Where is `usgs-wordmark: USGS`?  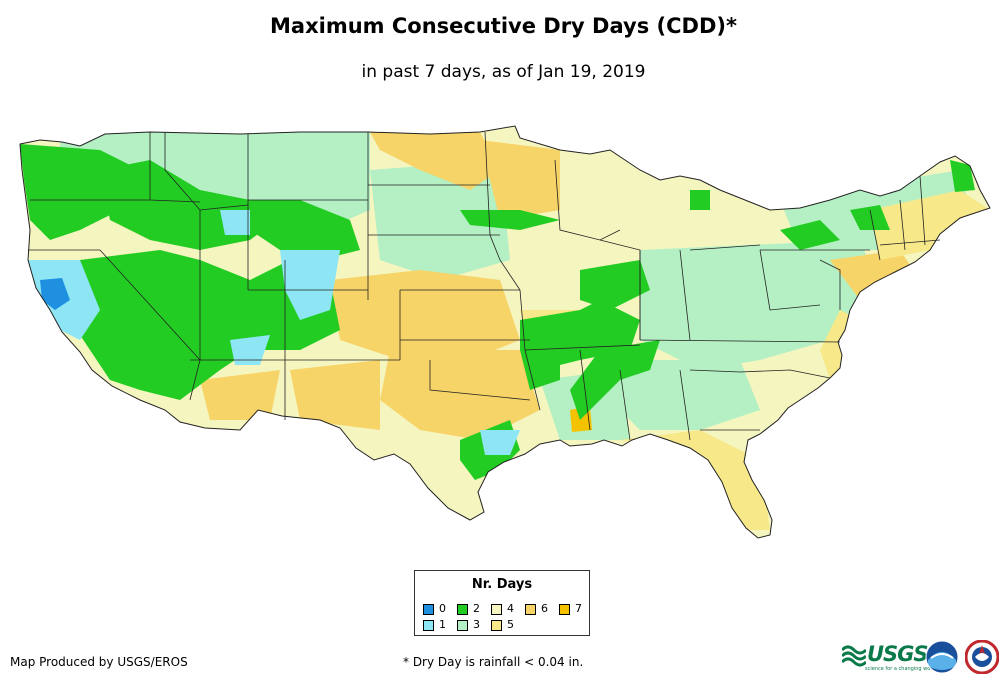 usgs-wordmark: USGS is located at coordinates (898, 654).